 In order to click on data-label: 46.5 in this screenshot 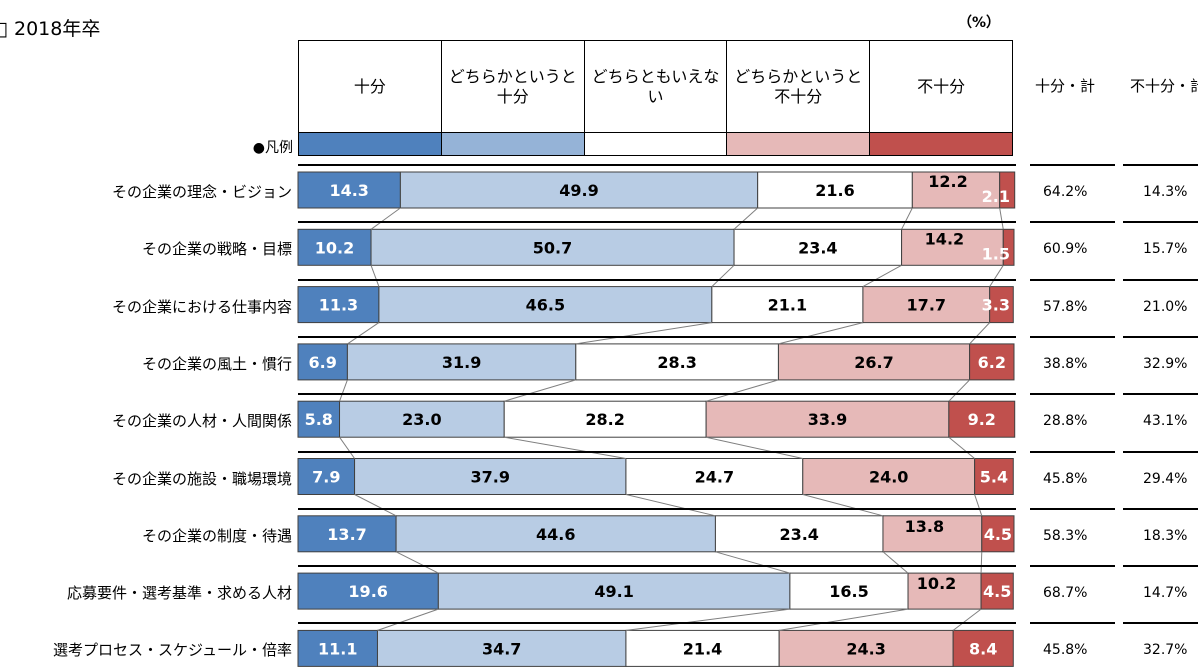, I will do `click(545, 305)`.